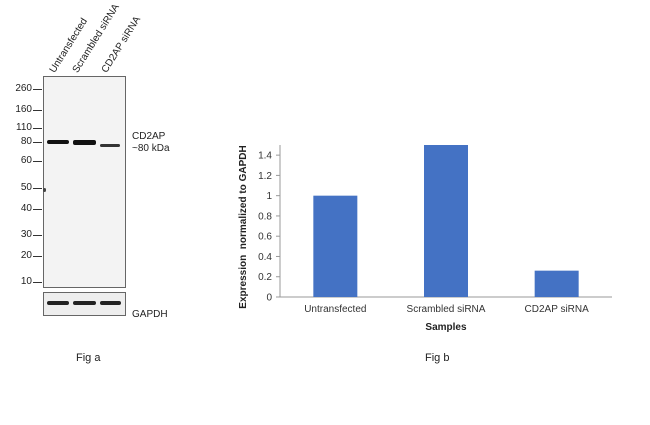  Describe the element at coordinates (265, 277) in the screenshot. I see `y-tick-label: 0.2` at that location.